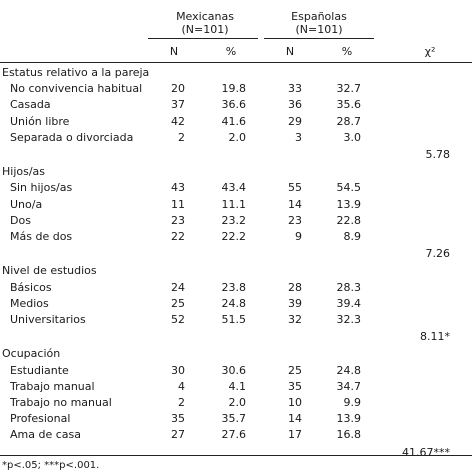 Image resolution: width=472 pixels, height=475 pixels. Describe the element at coordinates (430, 51) in the screenshot. I see `header-col-chi: χ²` at that location.